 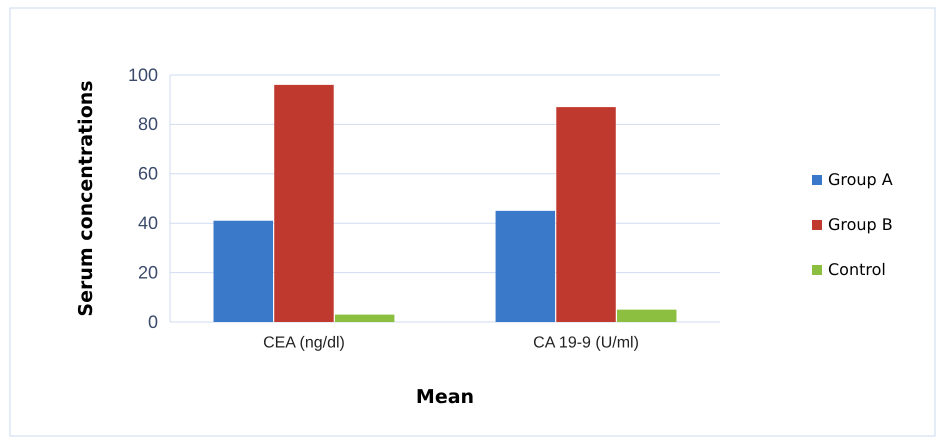 I want to click on x-tick-label: CEA (ng/dl), so click(x=304, y=343).